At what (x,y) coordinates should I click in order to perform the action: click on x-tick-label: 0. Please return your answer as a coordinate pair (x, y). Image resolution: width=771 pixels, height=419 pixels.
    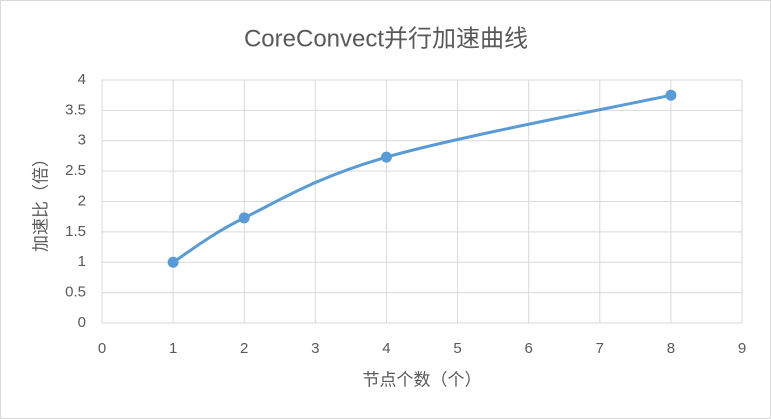
    Looking at the image, I should click on (102, 348).